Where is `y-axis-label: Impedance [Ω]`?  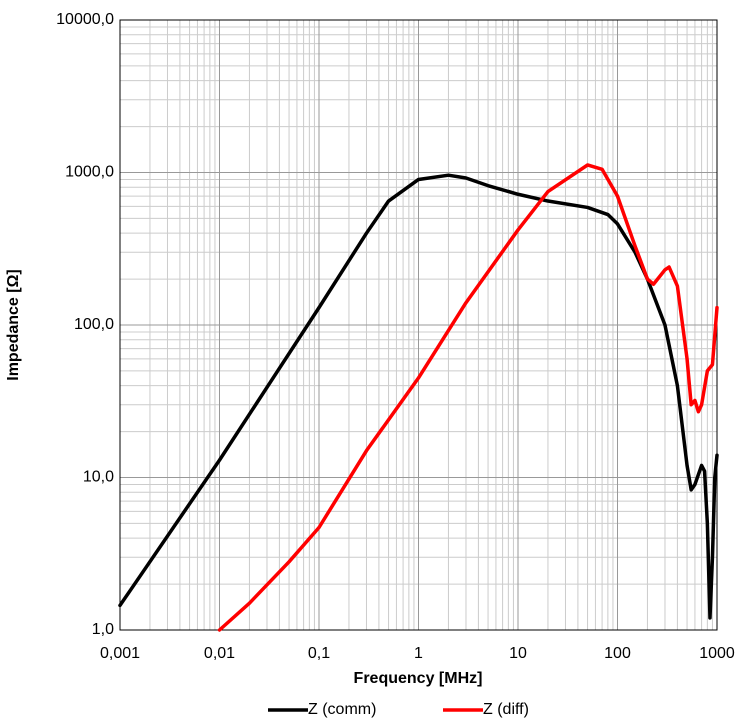
y-axis-label: Impedance [Ω] is located at coordinates (13, 325).